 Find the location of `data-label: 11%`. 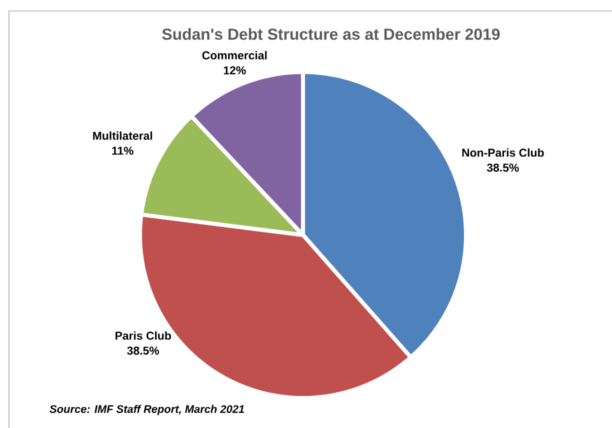

data-label: 11% is located at coordinates (123, 150).